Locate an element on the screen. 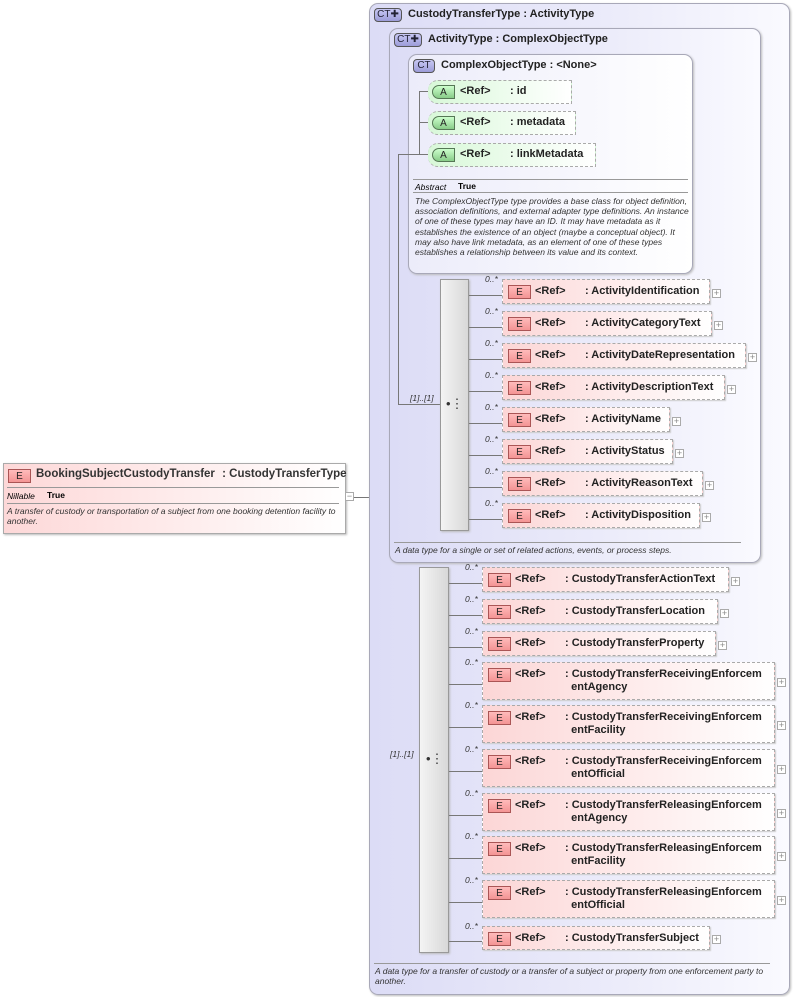  element-5: E <Ref>: ActivityName is located at coordinates (586, 419).